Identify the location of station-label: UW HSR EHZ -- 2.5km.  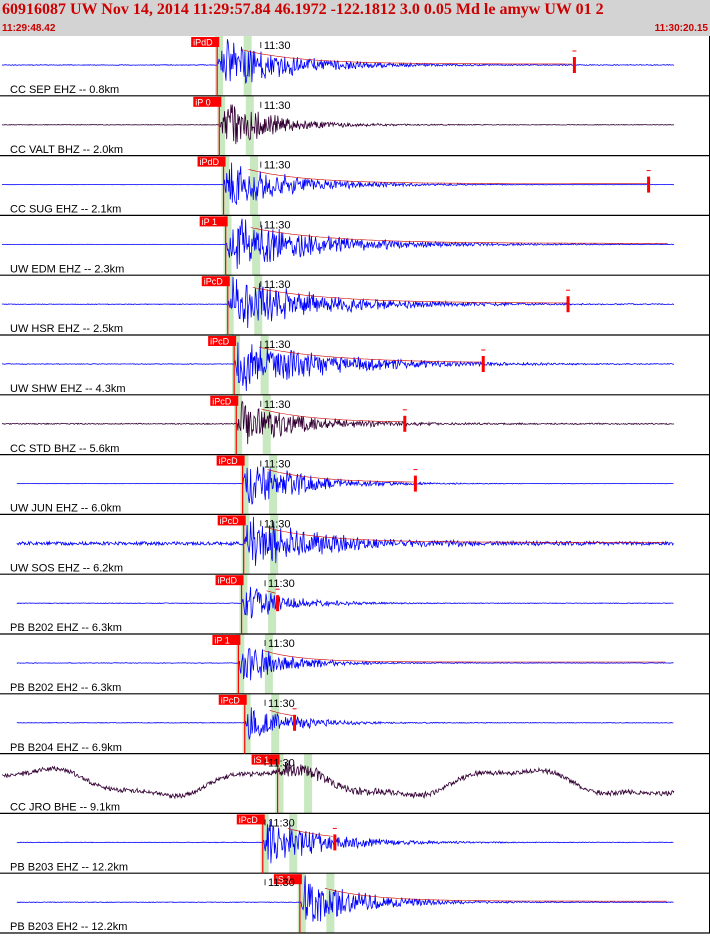
(66, 329).